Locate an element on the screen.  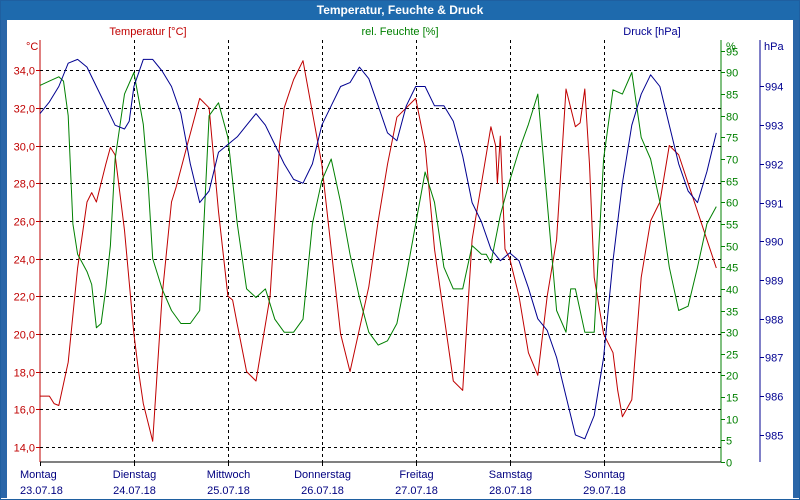
pressure-tick-label: 988 is located at coordinates (774, 321).